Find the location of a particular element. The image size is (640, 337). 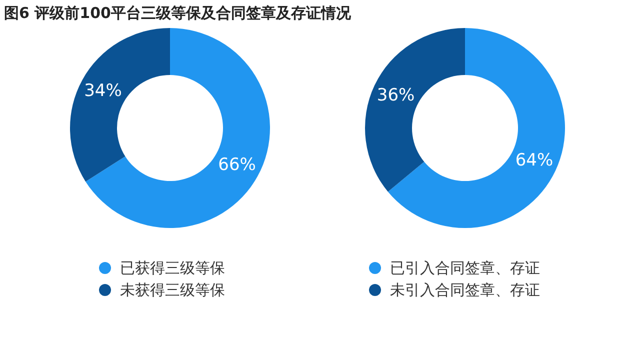

legend-label: 已获得三级等保 is located at coordinates (172, 268).